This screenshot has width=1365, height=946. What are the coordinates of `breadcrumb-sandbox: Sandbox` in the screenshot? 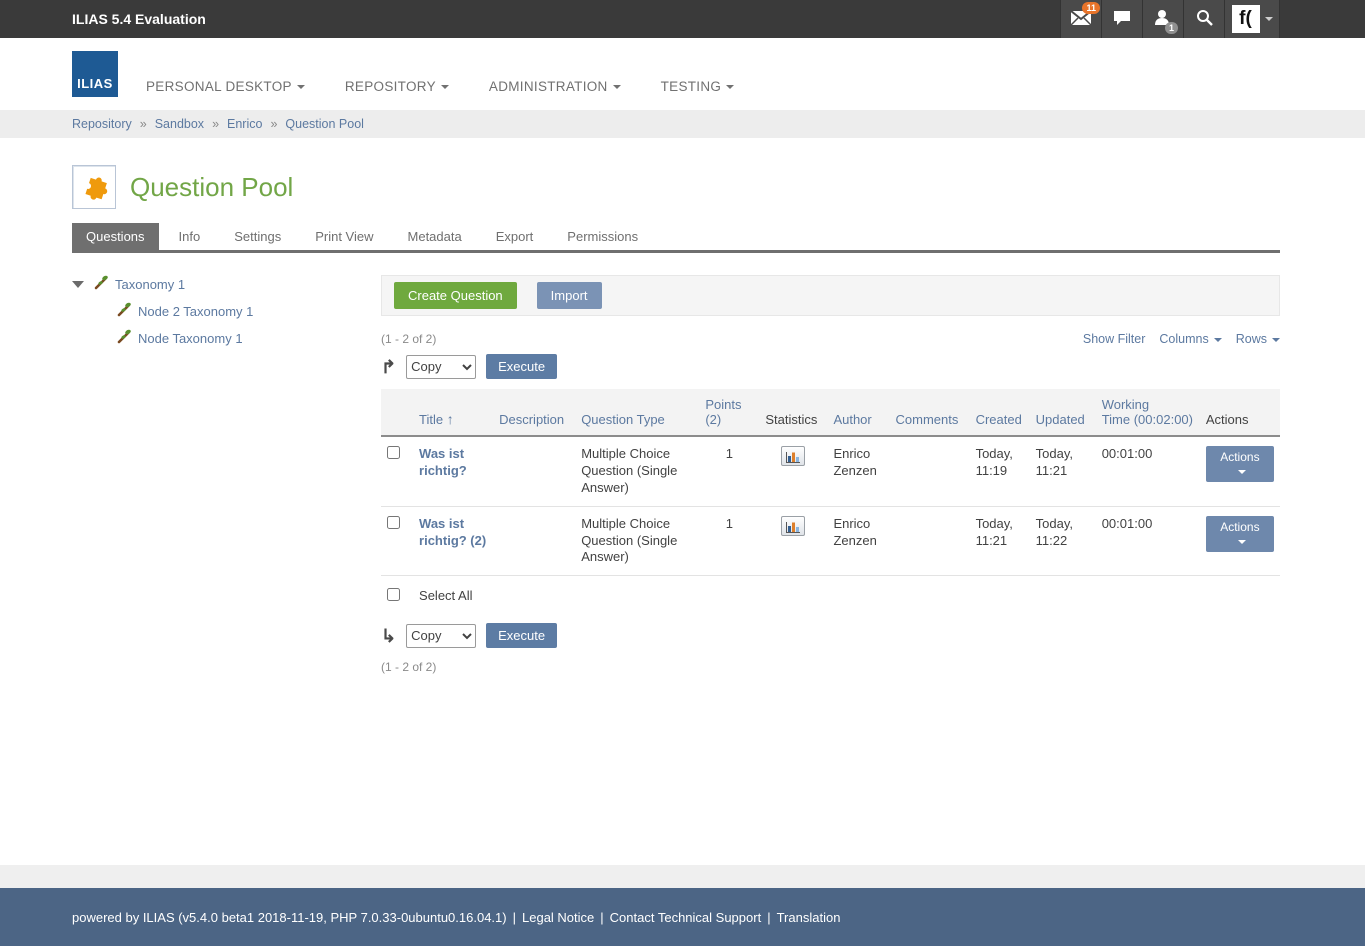 It's located at (179, 124).